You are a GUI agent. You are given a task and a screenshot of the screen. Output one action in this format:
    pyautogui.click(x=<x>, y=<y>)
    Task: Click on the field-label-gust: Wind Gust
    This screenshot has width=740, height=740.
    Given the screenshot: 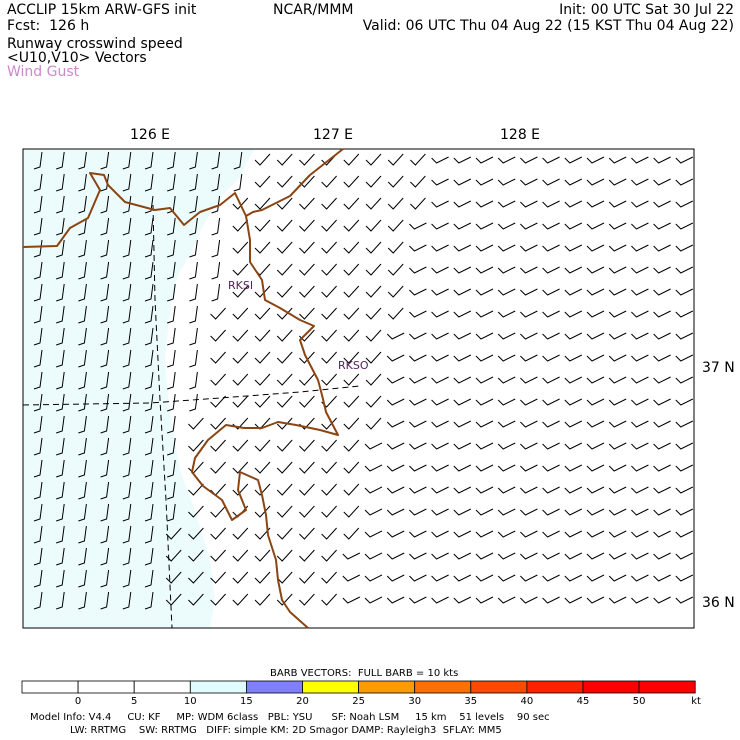 What is the action you would take?
    pyautogui.click(x=43, y=72)
    